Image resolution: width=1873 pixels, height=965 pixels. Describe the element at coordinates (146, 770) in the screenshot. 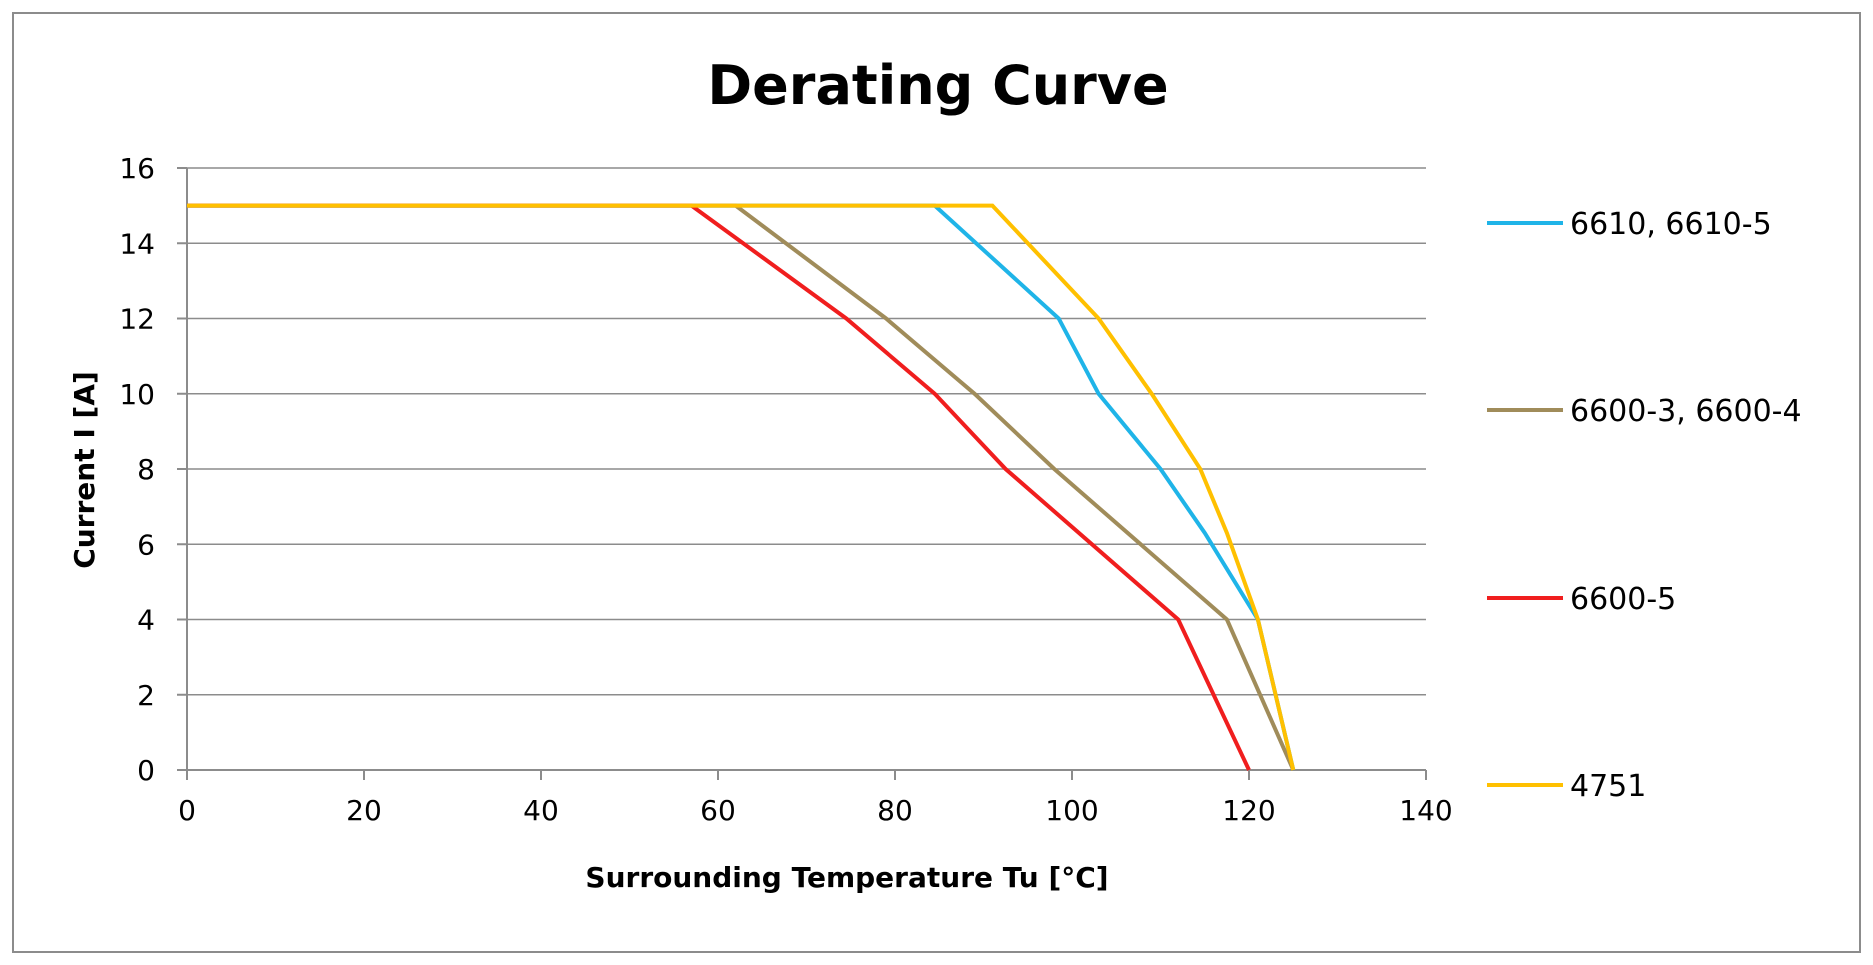

I see `y-tick-label: 0` at that location.